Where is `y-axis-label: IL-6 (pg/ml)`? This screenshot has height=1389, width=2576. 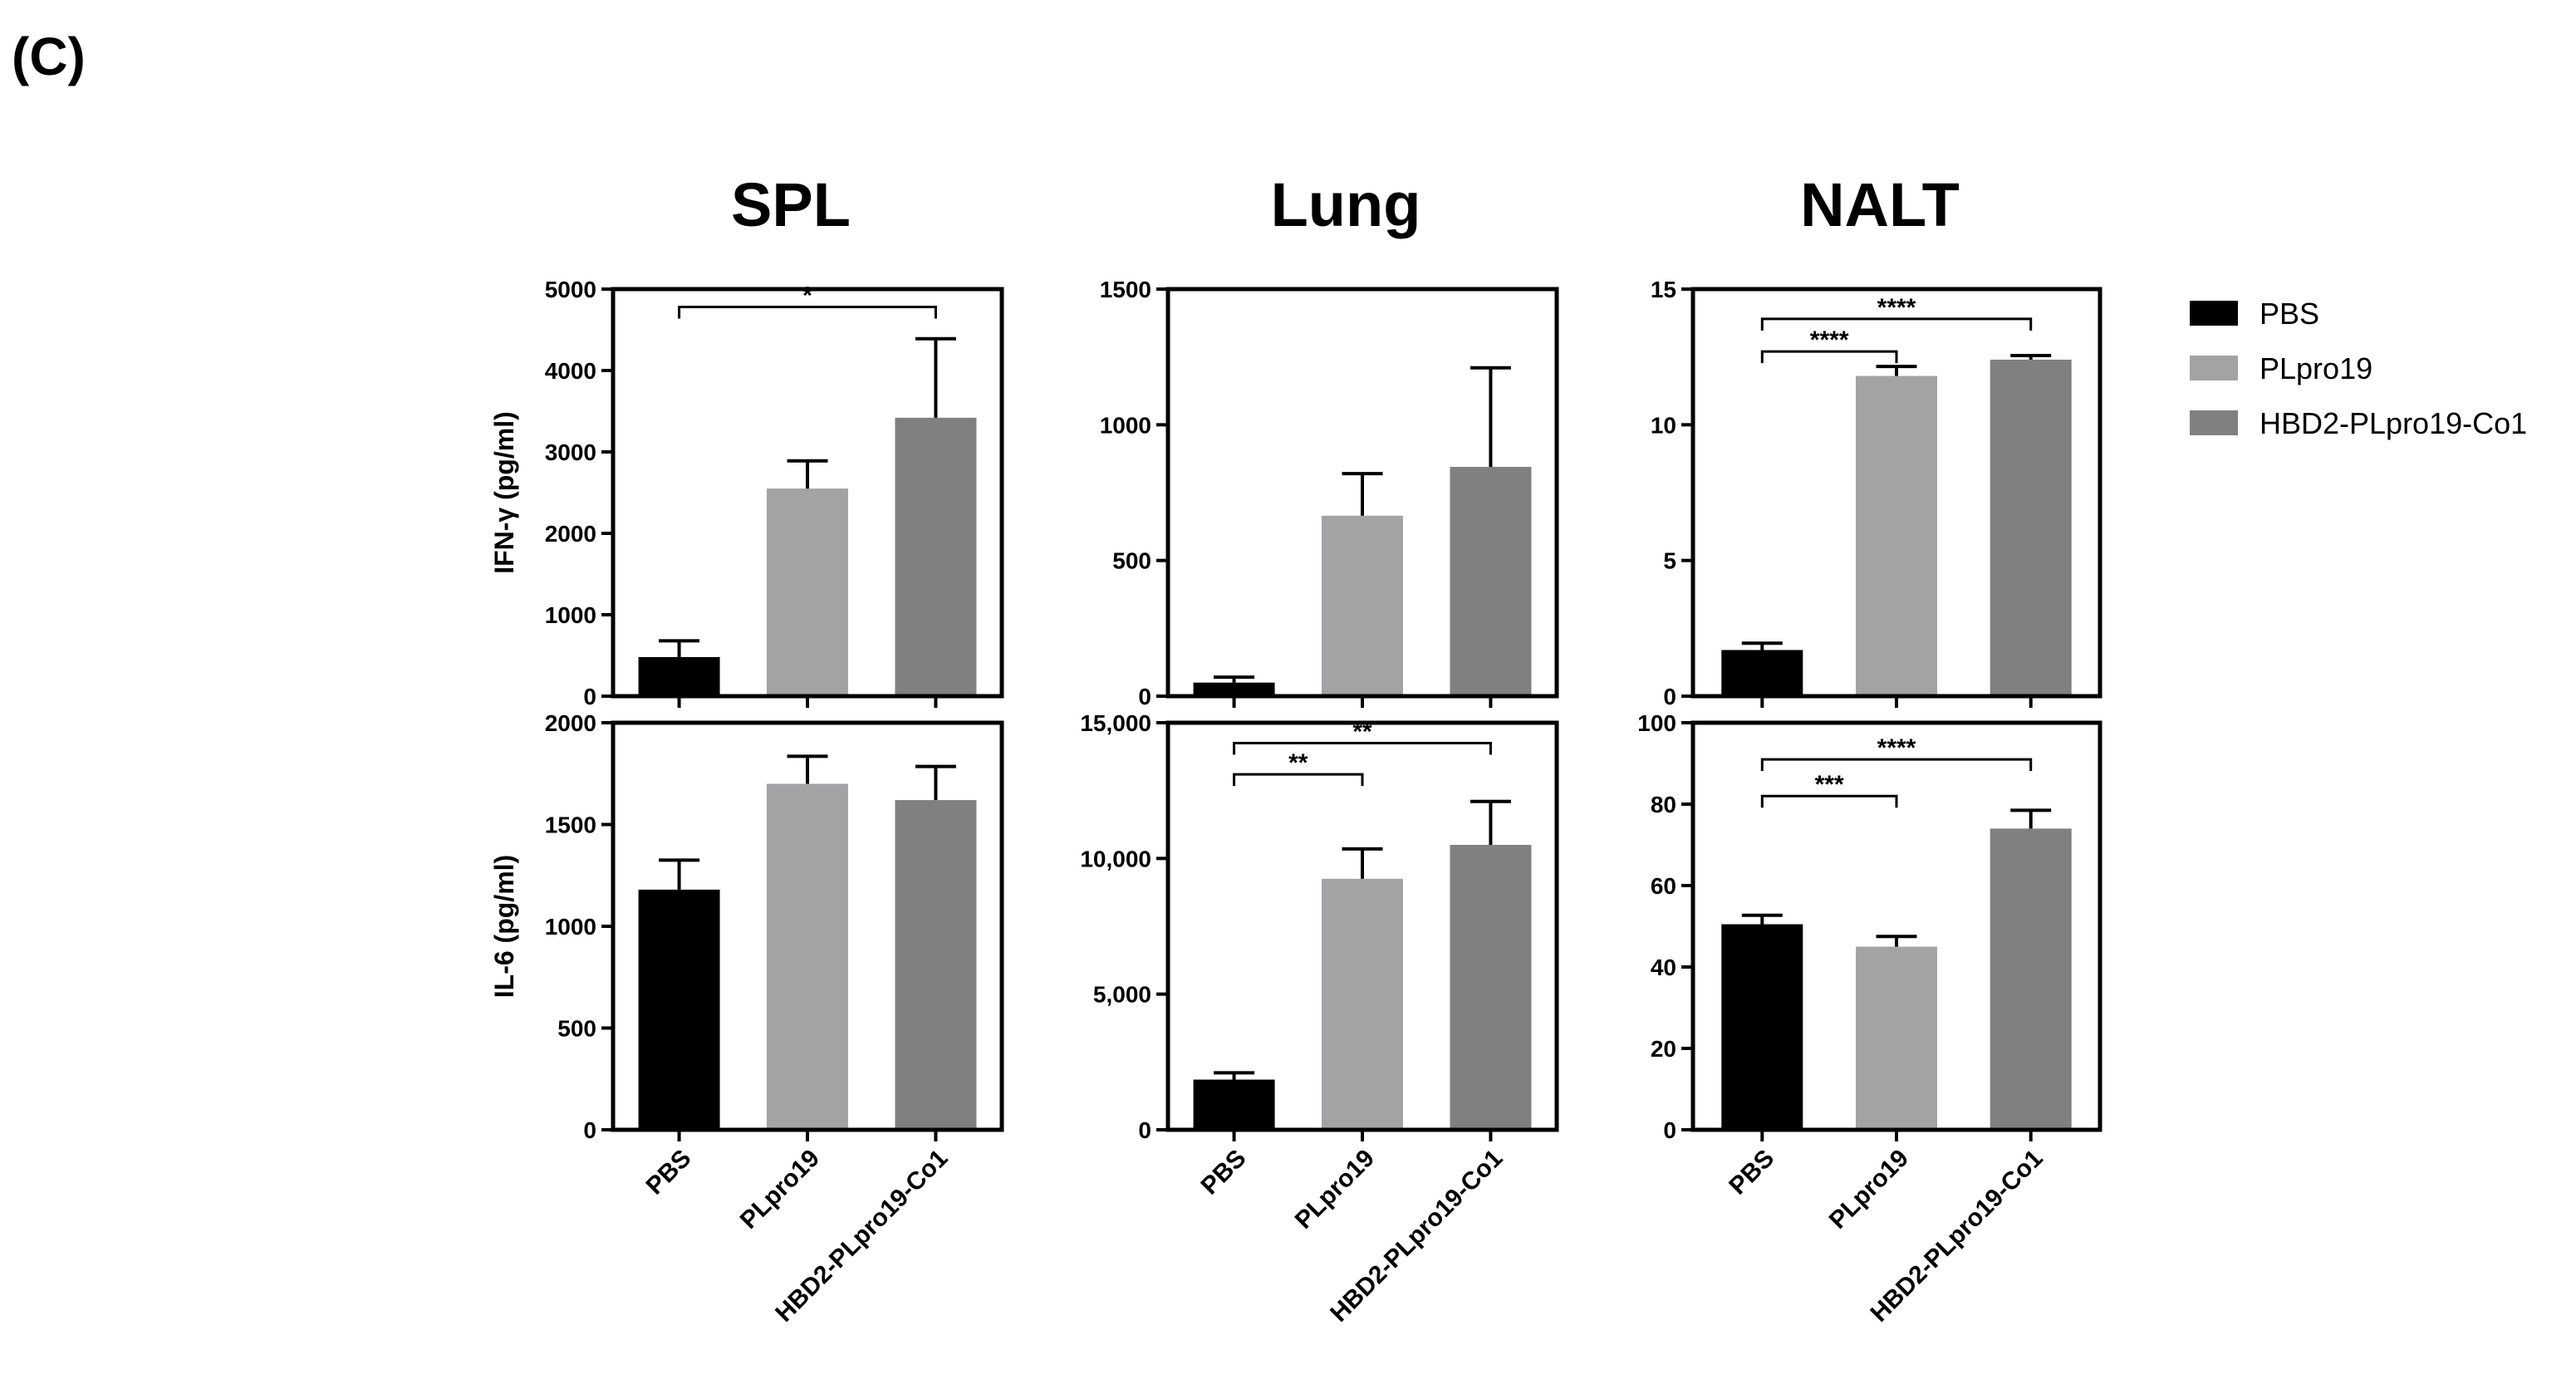 y-axis-label: IL-6 (pg/ml) is located at coordinates (504, 926).